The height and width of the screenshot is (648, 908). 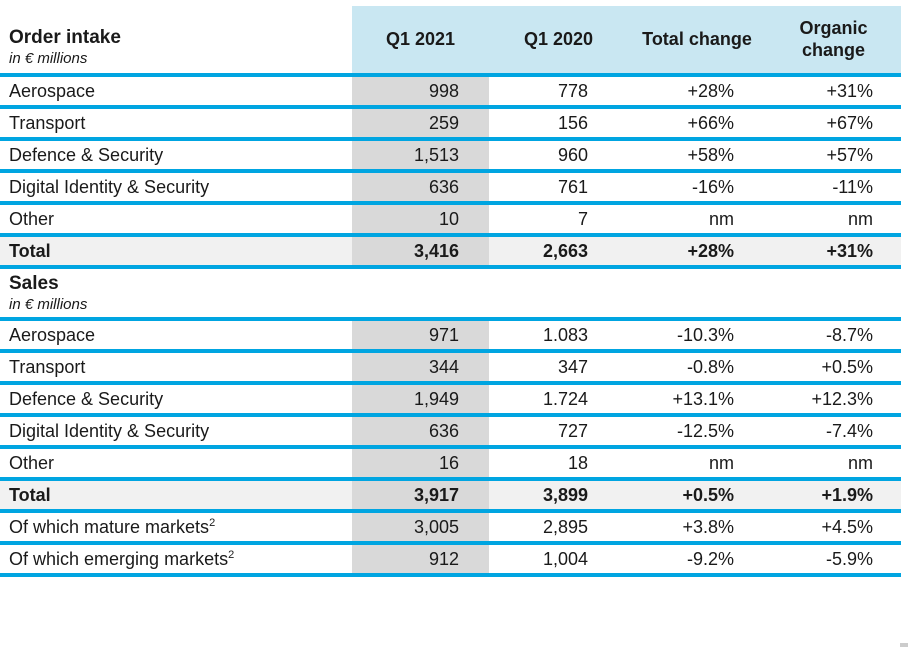 What do you see at coordinates (420, 464) in the screenshot?
I see `value-q1-2021: 16` at bounding box center [420, 464].